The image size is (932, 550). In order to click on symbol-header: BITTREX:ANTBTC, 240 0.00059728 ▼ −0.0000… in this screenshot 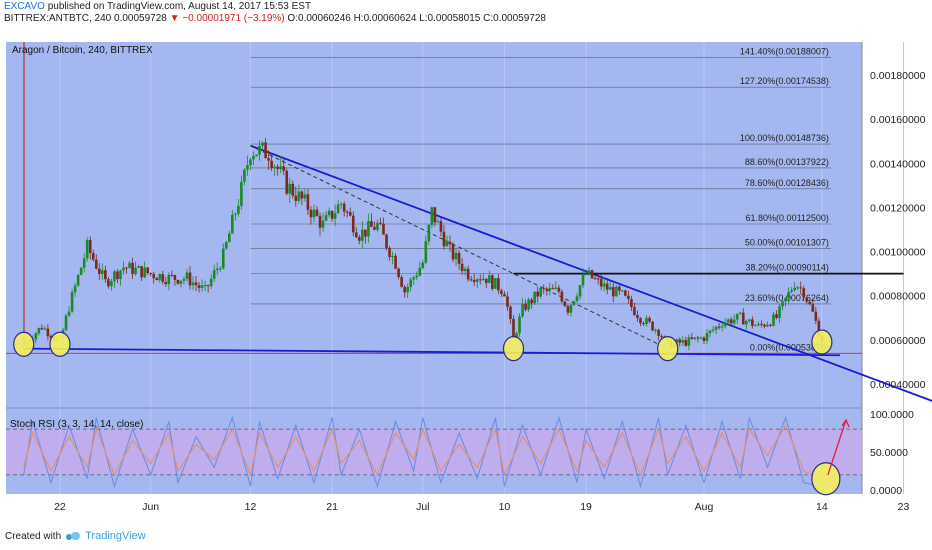, I will do `click(275, 18)`.